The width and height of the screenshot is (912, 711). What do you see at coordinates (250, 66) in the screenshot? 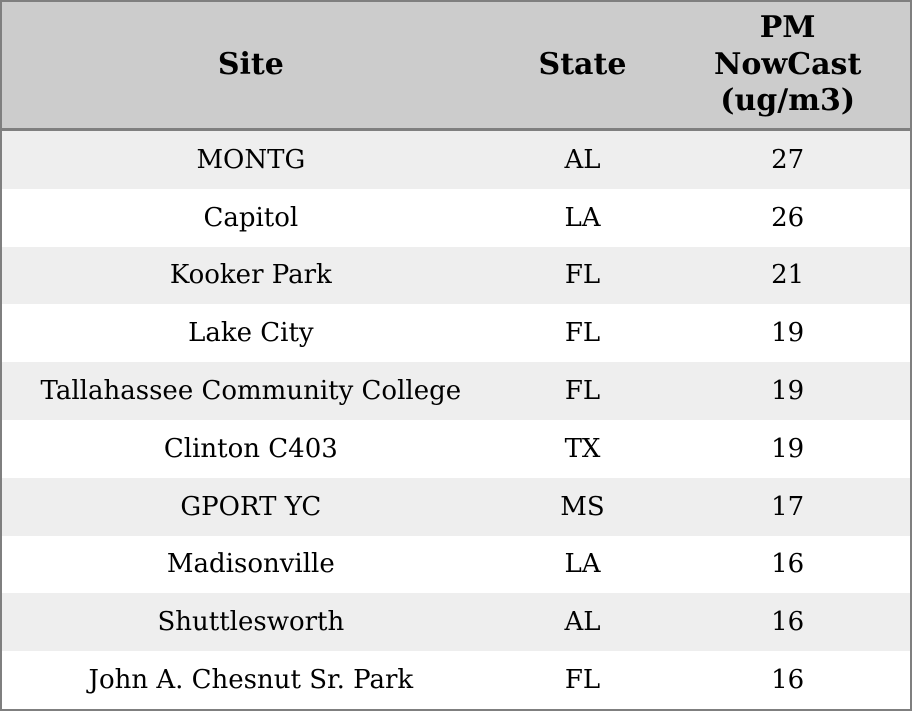
I see `column-header-site: Site` at bounding box center [250, 66].